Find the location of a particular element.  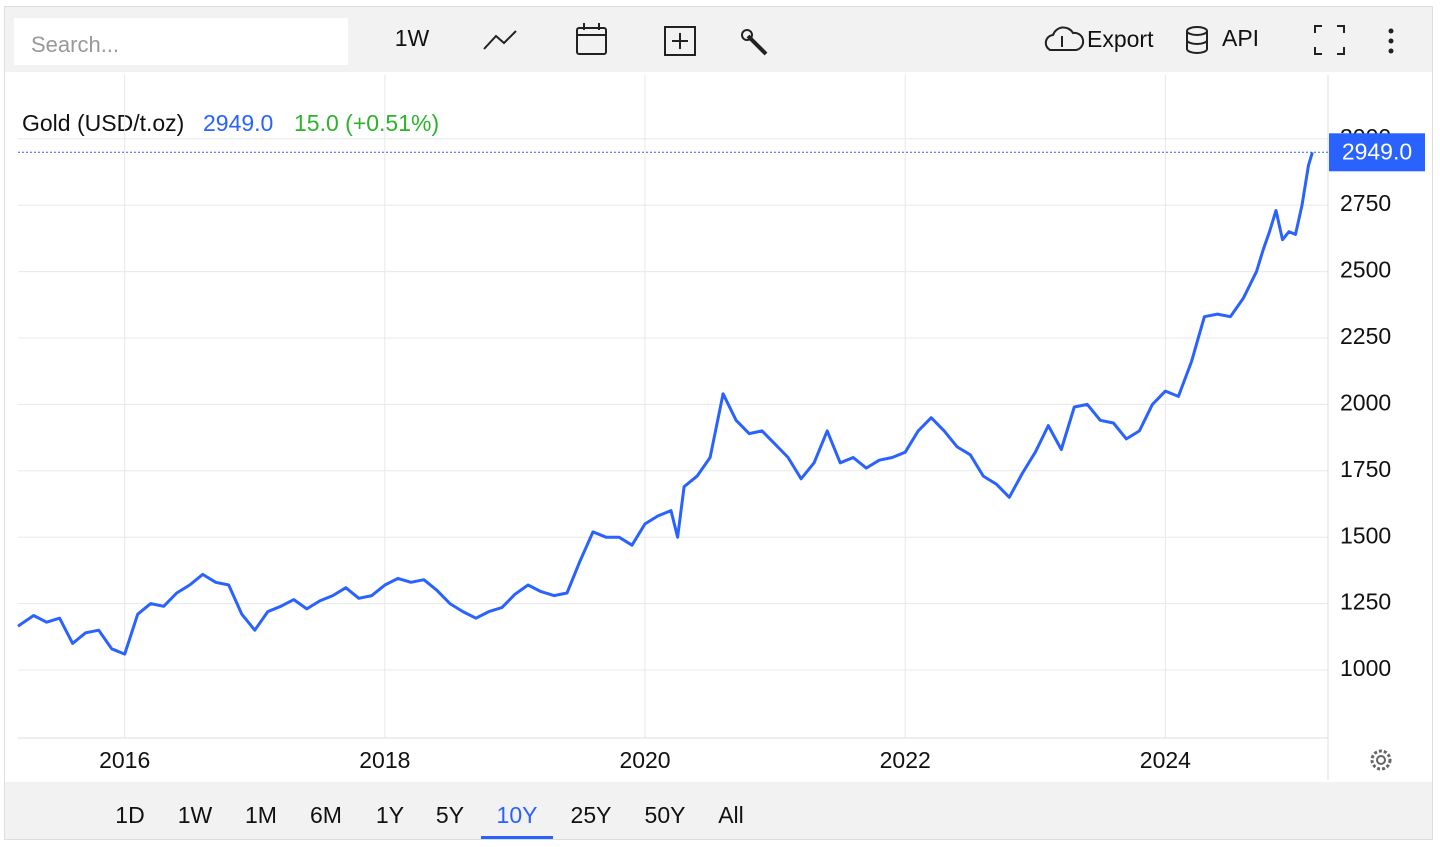

y-tick-label: 2750 is located at coordinates (1365, 203).